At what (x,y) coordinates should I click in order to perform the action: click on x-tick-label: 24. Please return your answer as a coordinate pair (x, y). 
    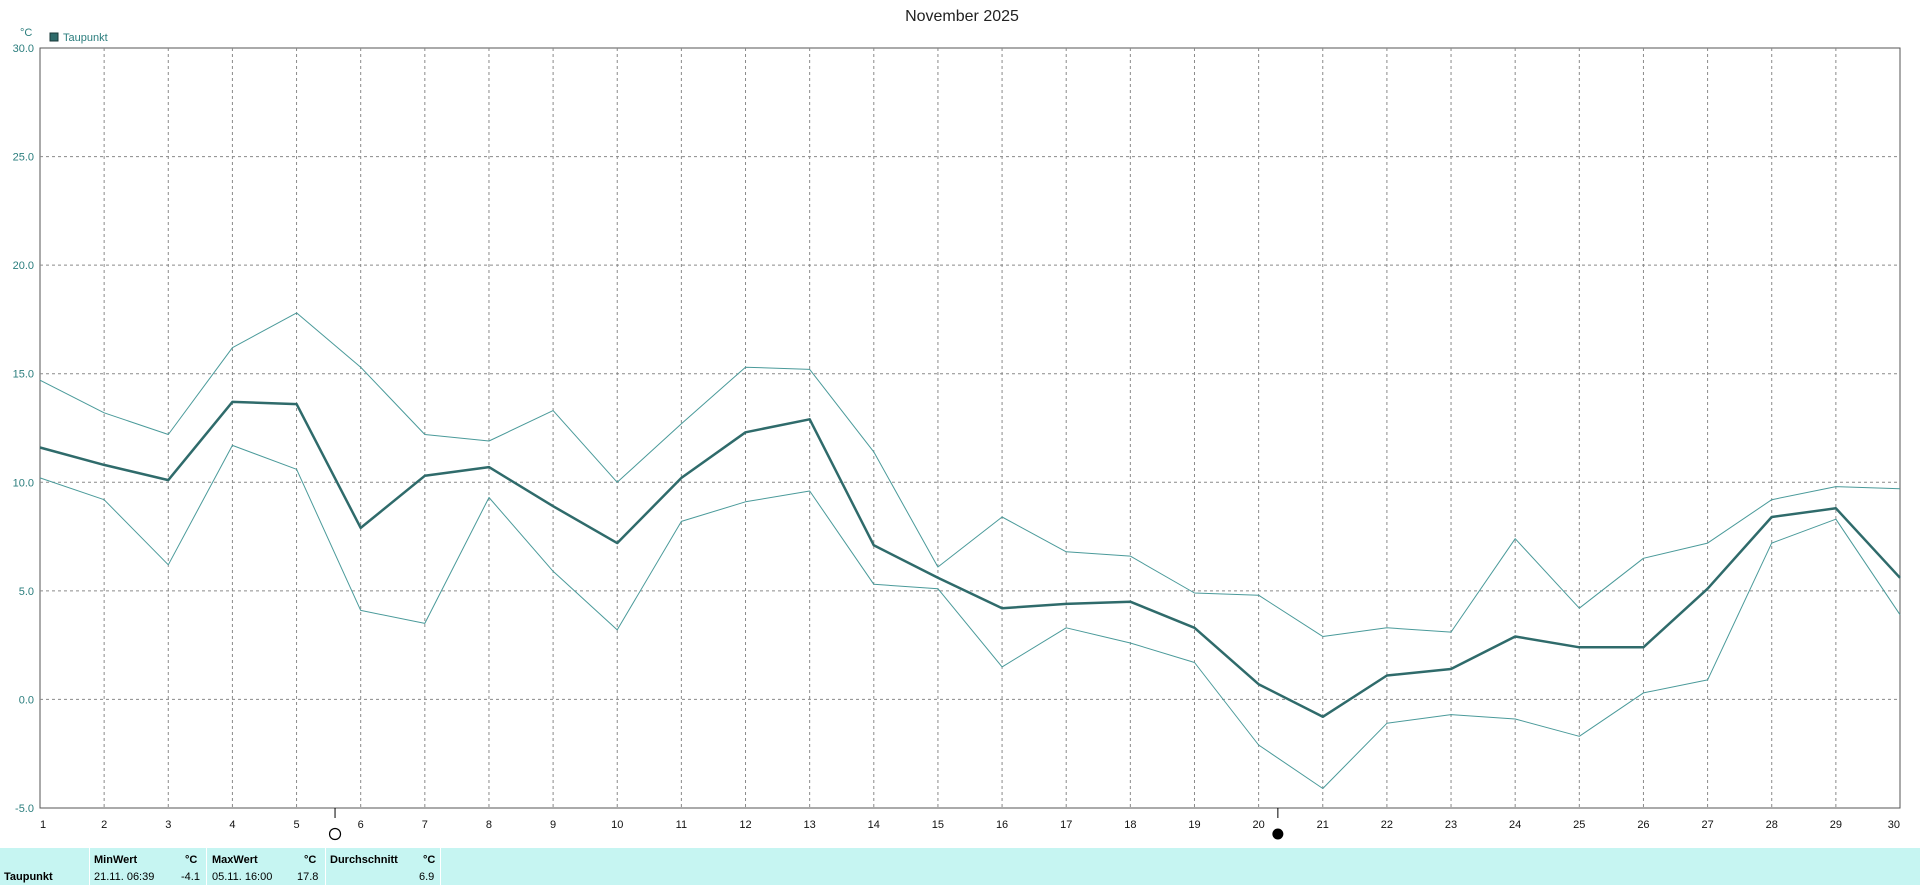
    Looking at the image, I should click on (1515, 825).